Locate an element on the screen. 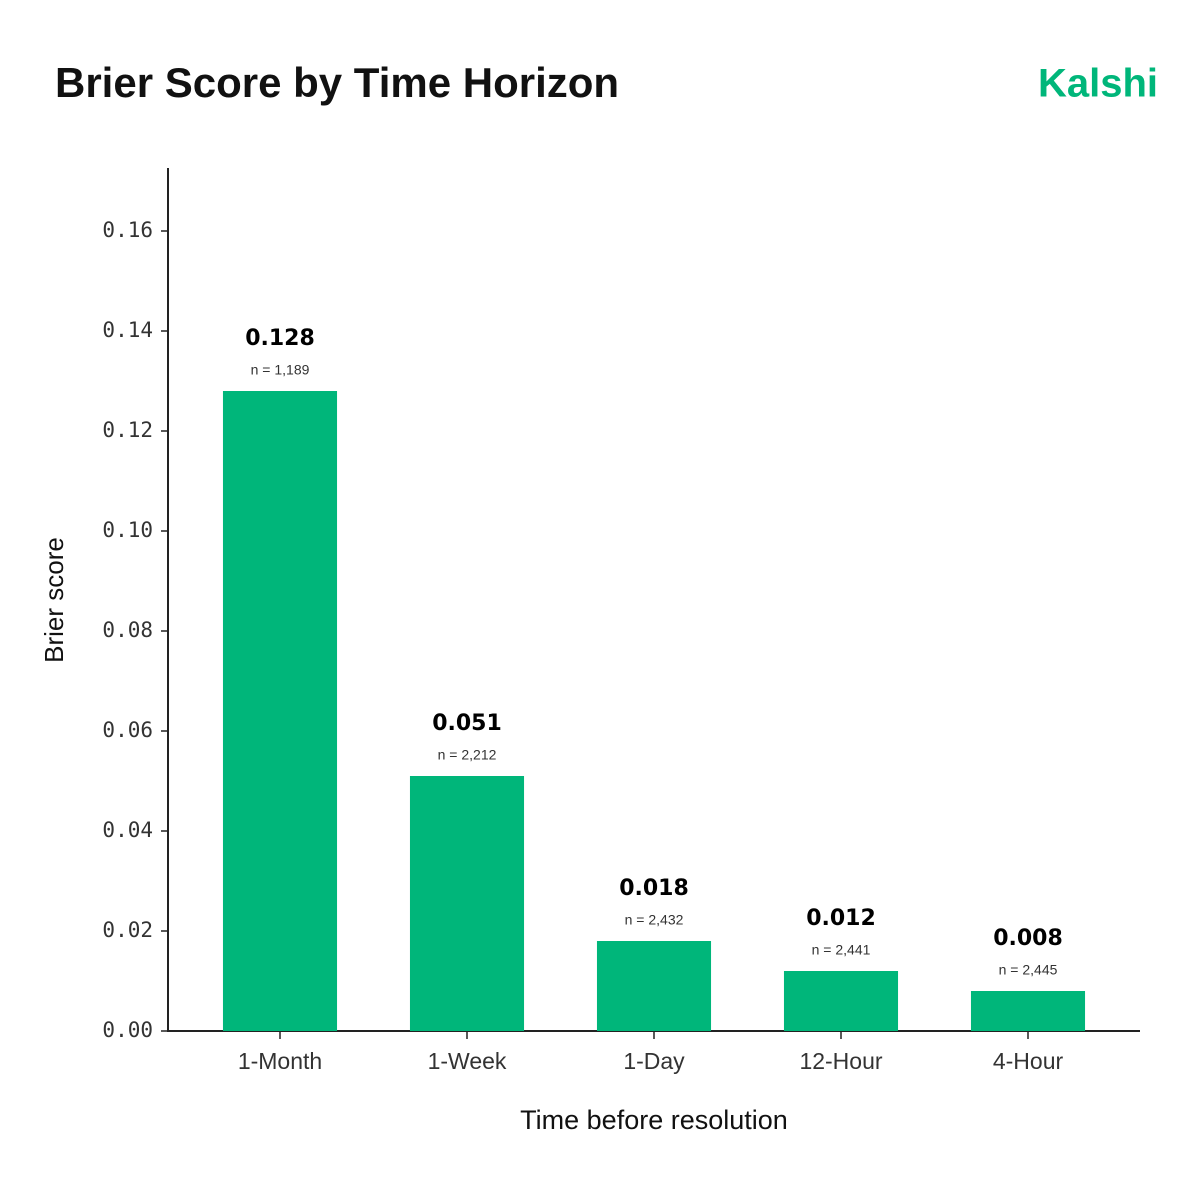 This screenshot has width=1200, height=1200. sample-size-label: n = 2,212 is located at coordinates (467, 755).